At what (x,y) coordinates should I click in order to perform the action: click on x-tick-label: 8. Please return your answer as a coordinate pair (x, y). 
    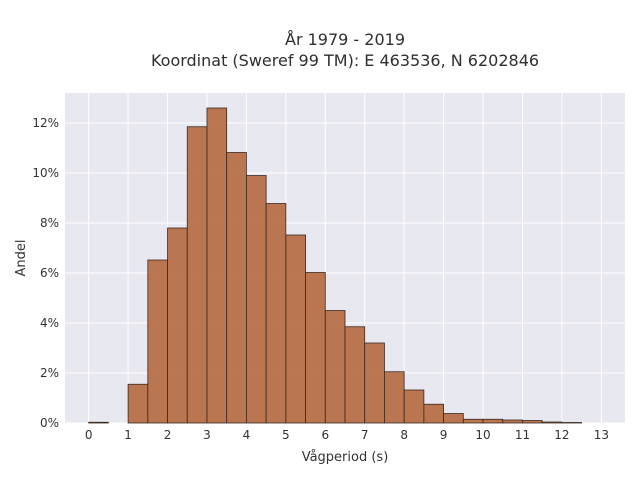
    Looking at the image, I should click on (404, 435).